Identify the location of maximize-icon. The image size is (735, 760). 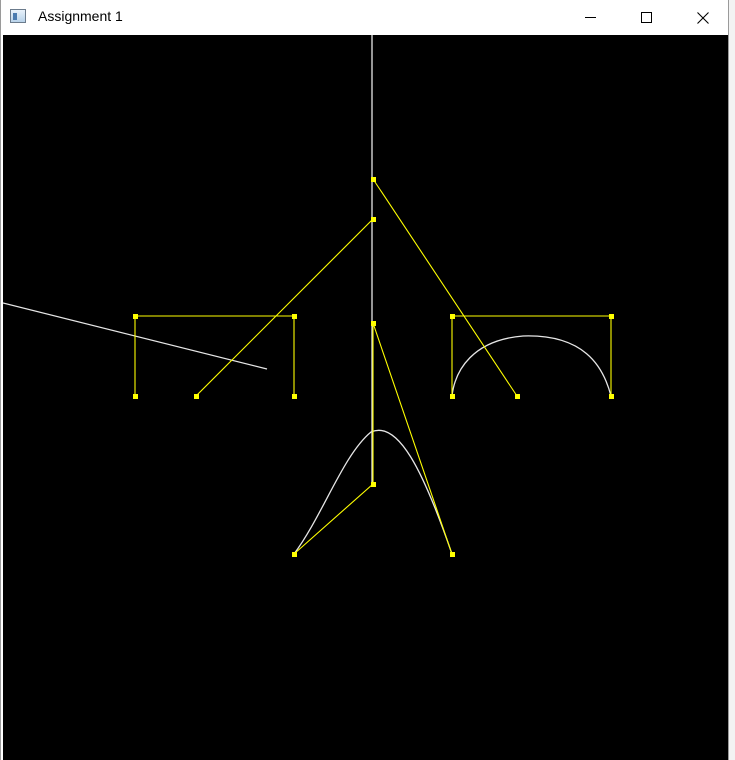
(646, 17).